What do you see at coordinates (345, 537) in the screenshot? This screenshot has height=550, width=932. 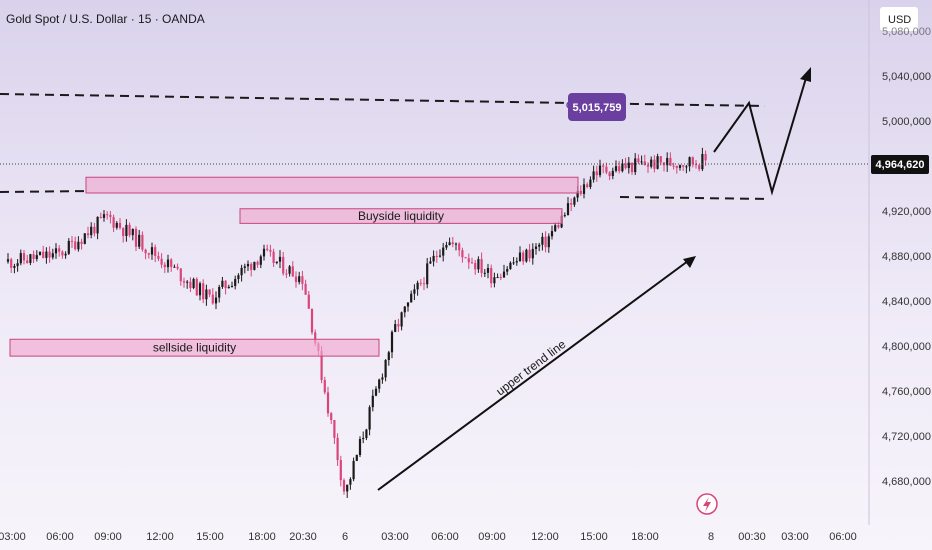 I see `x-tick-label: 6` at bounding box center [345, 537].